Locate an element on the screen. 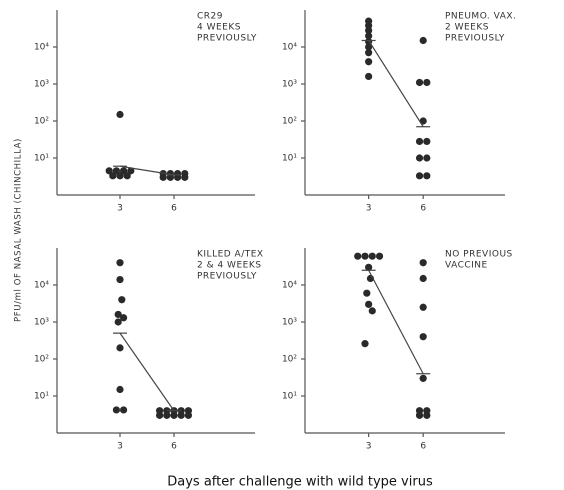 The height and width of the screenshot is (490, 564). annotation: 2 & 4 WEEKS is located at coordinates (229, 266).